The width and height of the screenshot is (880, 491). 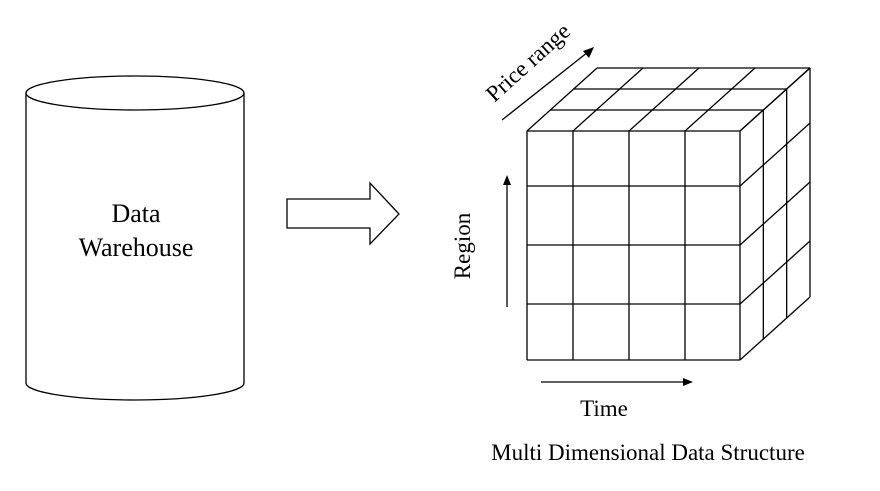 I want to click on price-range-arrowhead, so click(x=588, y=52).